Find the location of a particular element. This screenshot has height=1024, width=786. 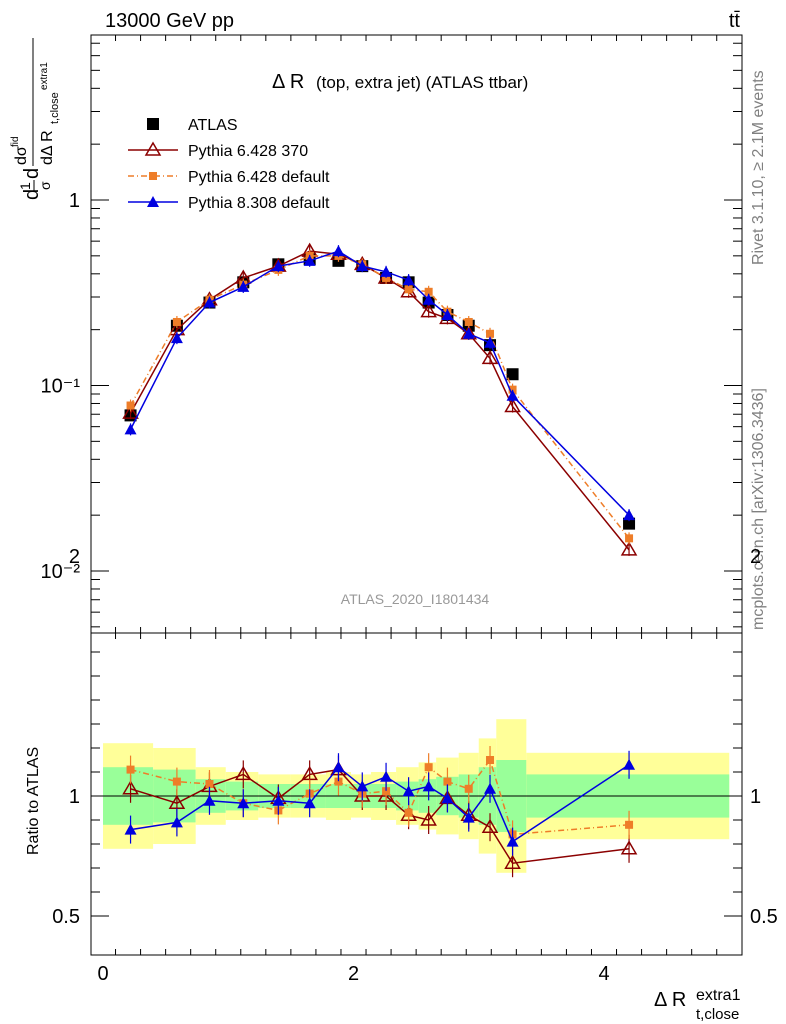

upper-y-axis-label: d 1 σ d dσ fid dΔ R t,close extra1 is located at coordinates (35, 119).